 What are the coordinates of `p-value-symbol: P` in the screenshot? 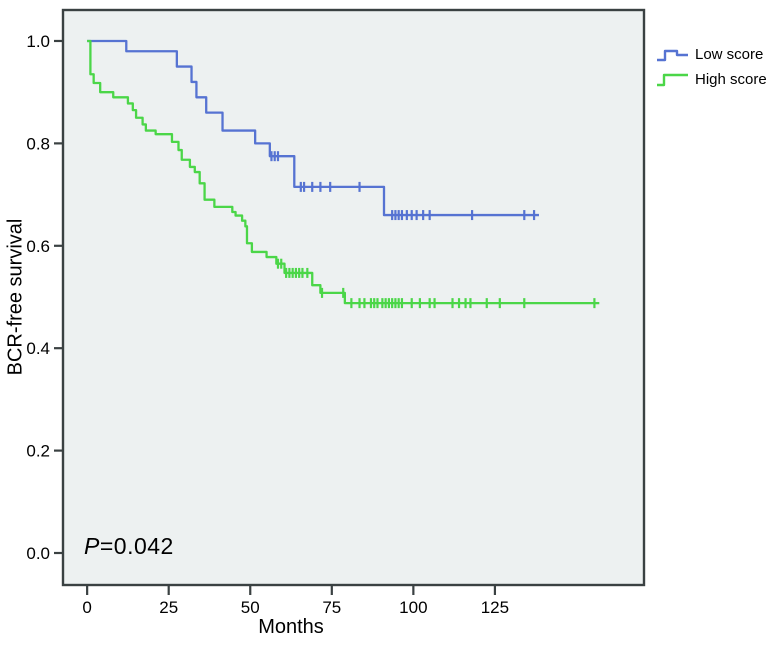 It's located at (92, 546).